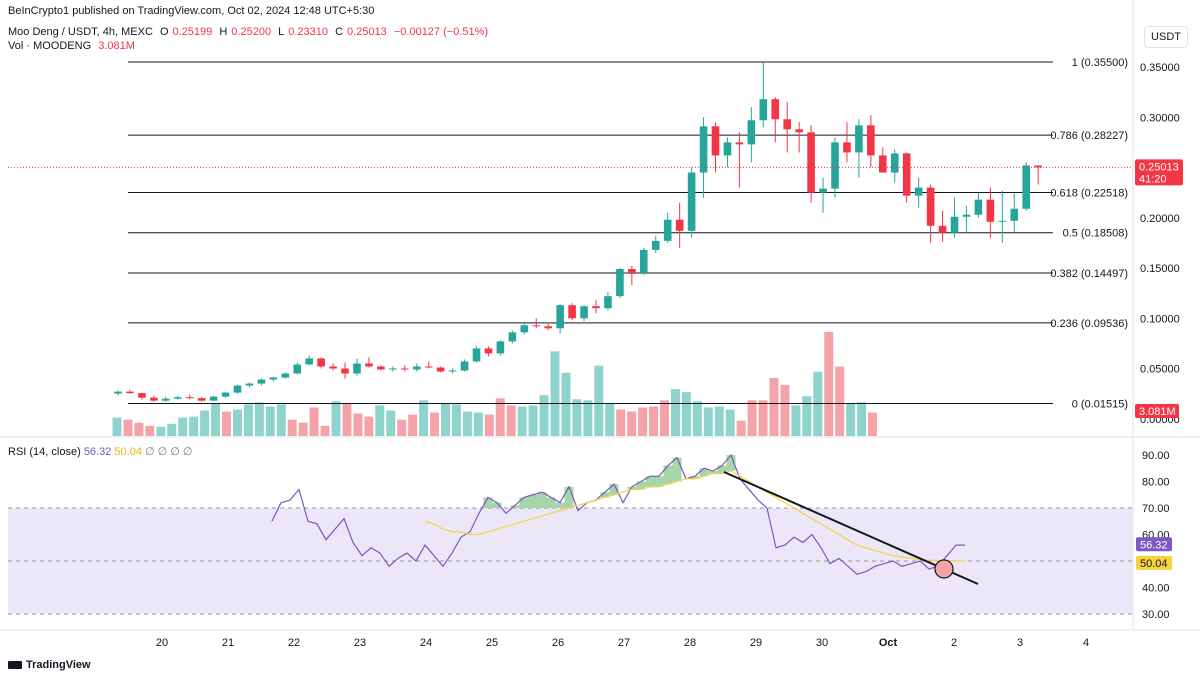 The width and height of the screenshot is (1200, 678). What do you see at coordinates (308, 32) in the screenshot?
I see `low-value: 0.23310` at bounding box center [308, 32].